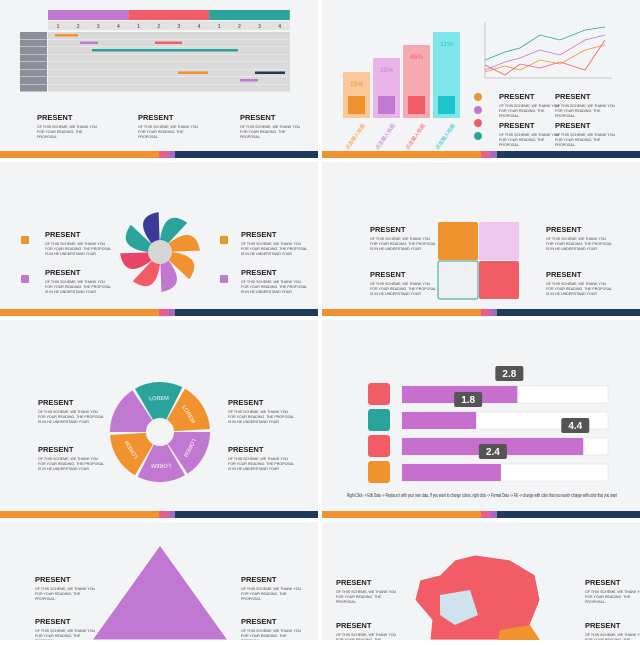 This screenshot has width=640, height=645. I want to click on value-label: 4.4, so click(575, 426).